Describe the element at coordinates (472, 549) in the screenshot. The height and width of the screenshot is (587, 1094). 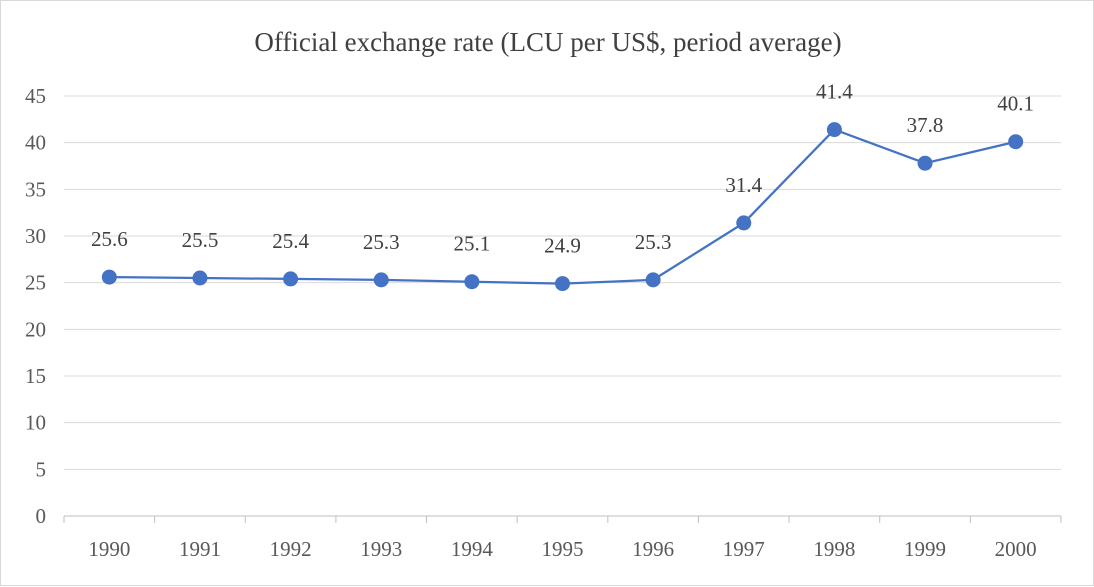
I see `x-tick-label: 1994` at that location.